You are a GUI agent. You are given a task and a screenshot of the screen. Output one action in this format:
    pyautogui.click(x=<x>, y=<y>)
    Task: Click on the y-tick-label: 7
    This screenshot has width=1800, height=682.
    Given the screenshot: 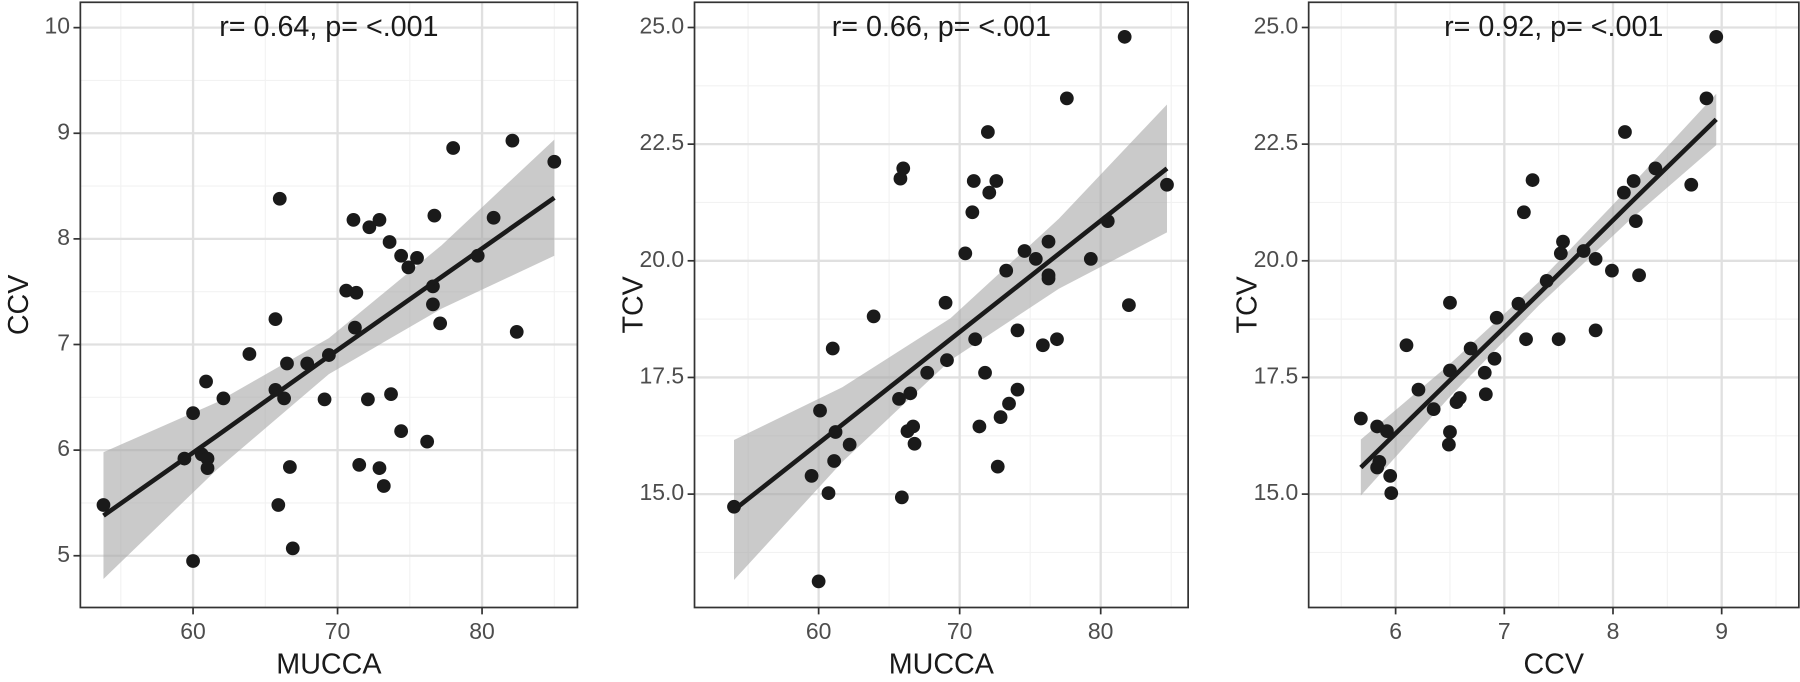 What is the action you would take?
    pyautogui.click(x=63, y=343)
    